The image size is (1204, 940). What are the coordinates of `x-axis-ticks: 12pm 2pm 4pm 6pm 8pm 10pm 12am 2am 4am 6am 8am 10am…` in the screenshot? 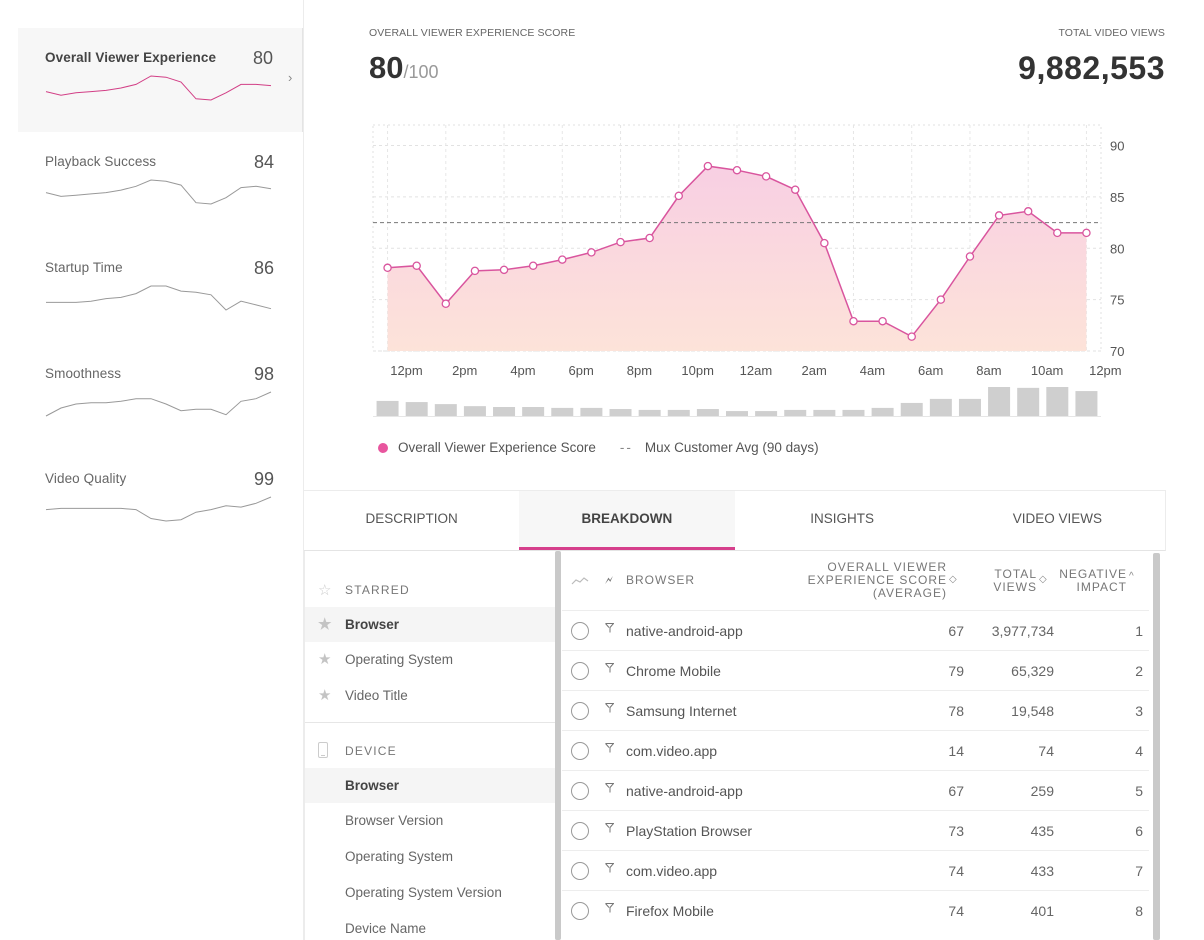 It's located at (755, 370).